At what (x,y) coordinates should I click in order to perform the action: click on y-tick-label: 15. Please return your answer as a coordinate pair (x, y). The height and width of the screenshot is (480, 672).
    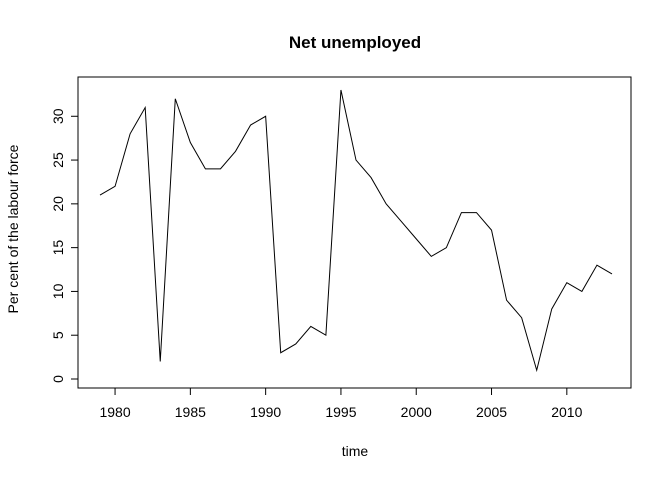
    Looking at the image, I should click on (58, 248).